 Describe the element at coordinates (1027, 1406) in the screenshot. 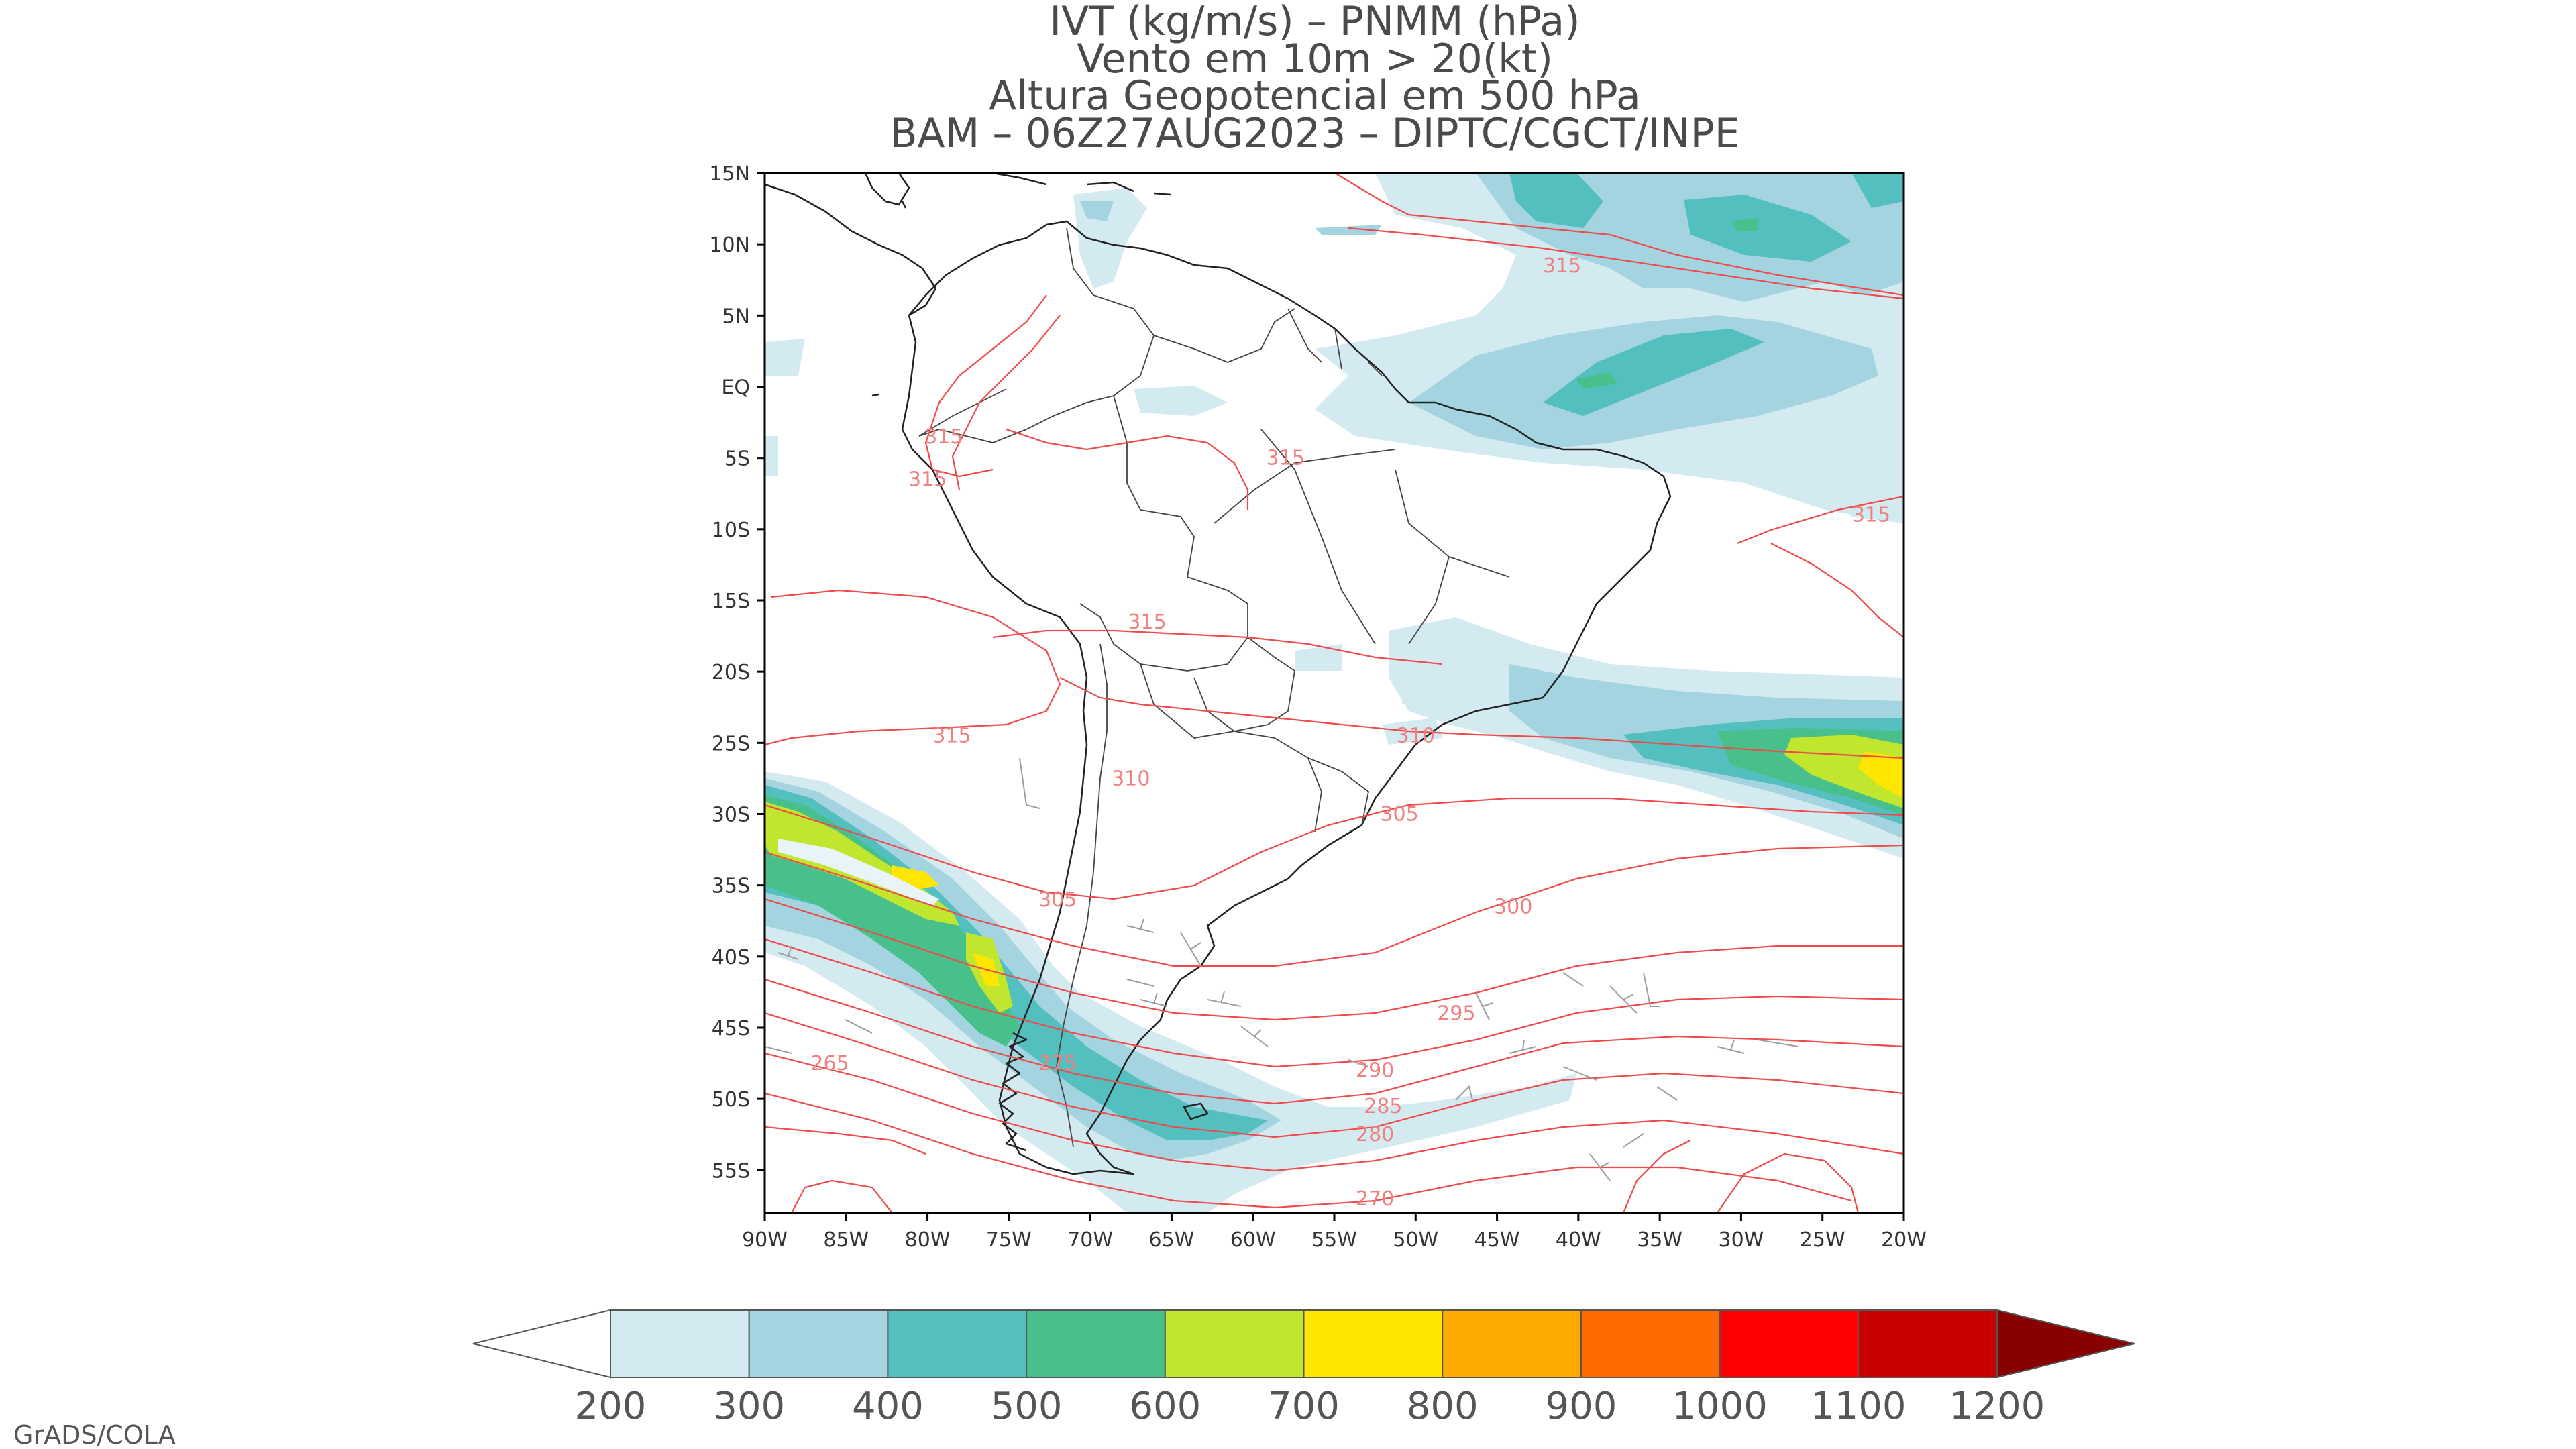

I see `colorbar-label: 500` at that location.